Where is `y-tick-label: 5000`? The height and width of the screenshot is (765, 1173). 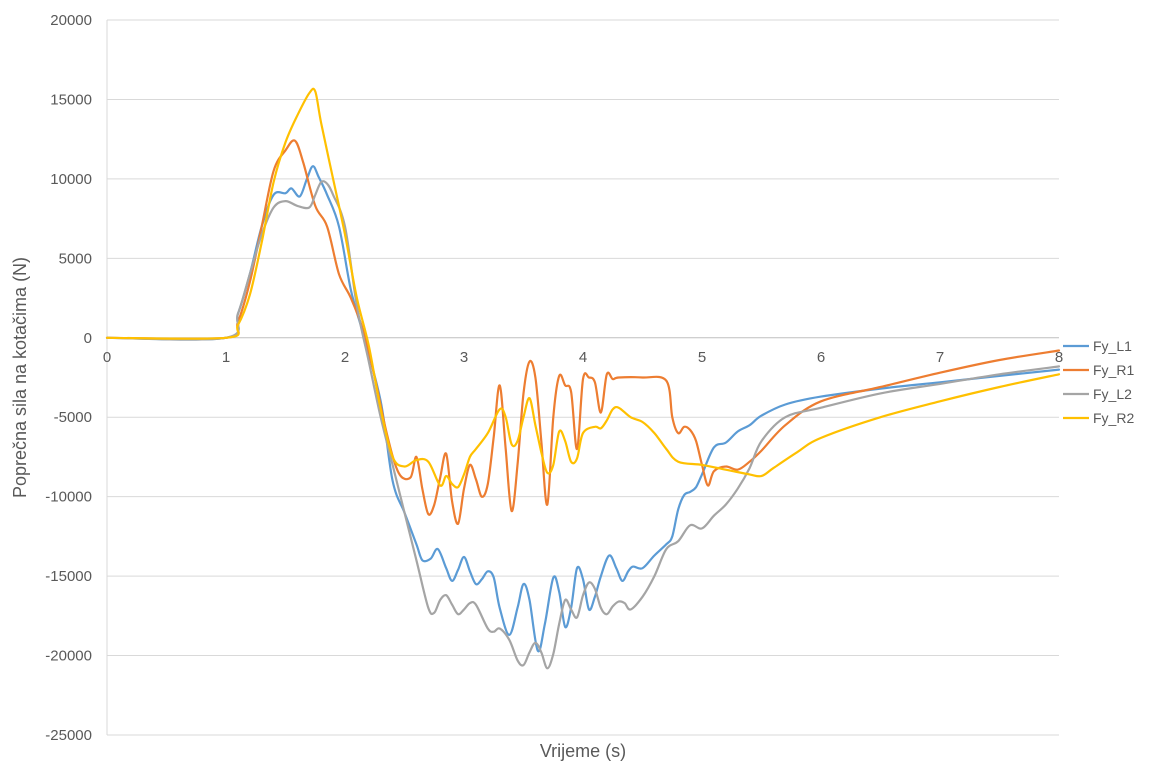 y-tick-label: 5000 is located at coordinates (75, 258).